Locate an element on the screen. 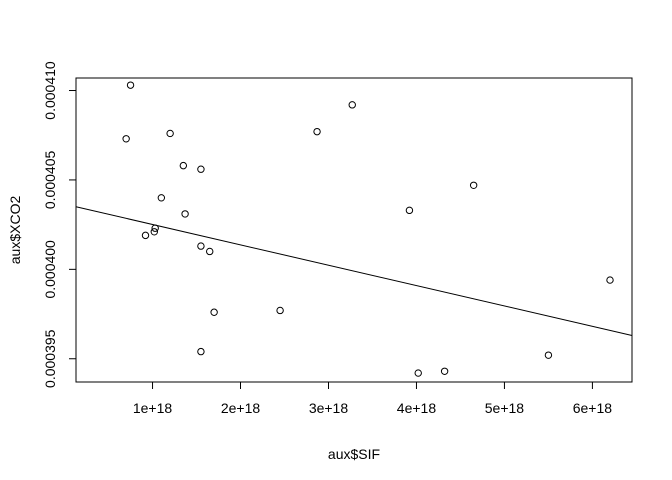 Image resolution: width=672 pixels, height=480 pixels. x-tick-label: 1e+18 is located at coordinates (153, 408).